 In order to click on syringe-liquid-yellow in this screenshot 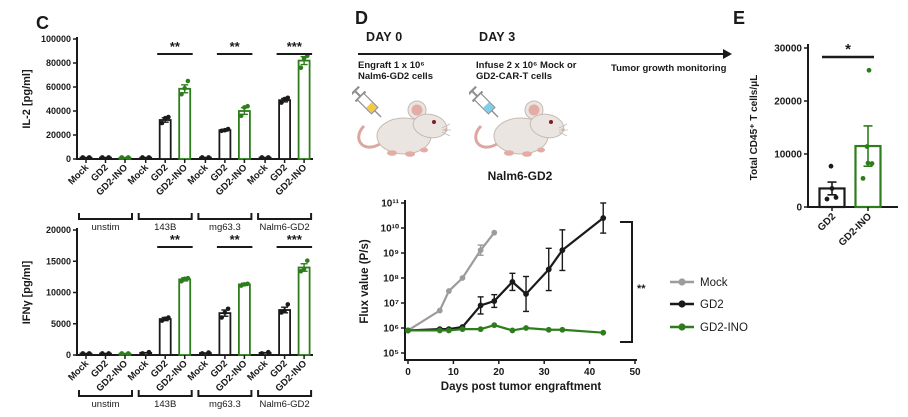, I will do `click(371, 107)`.